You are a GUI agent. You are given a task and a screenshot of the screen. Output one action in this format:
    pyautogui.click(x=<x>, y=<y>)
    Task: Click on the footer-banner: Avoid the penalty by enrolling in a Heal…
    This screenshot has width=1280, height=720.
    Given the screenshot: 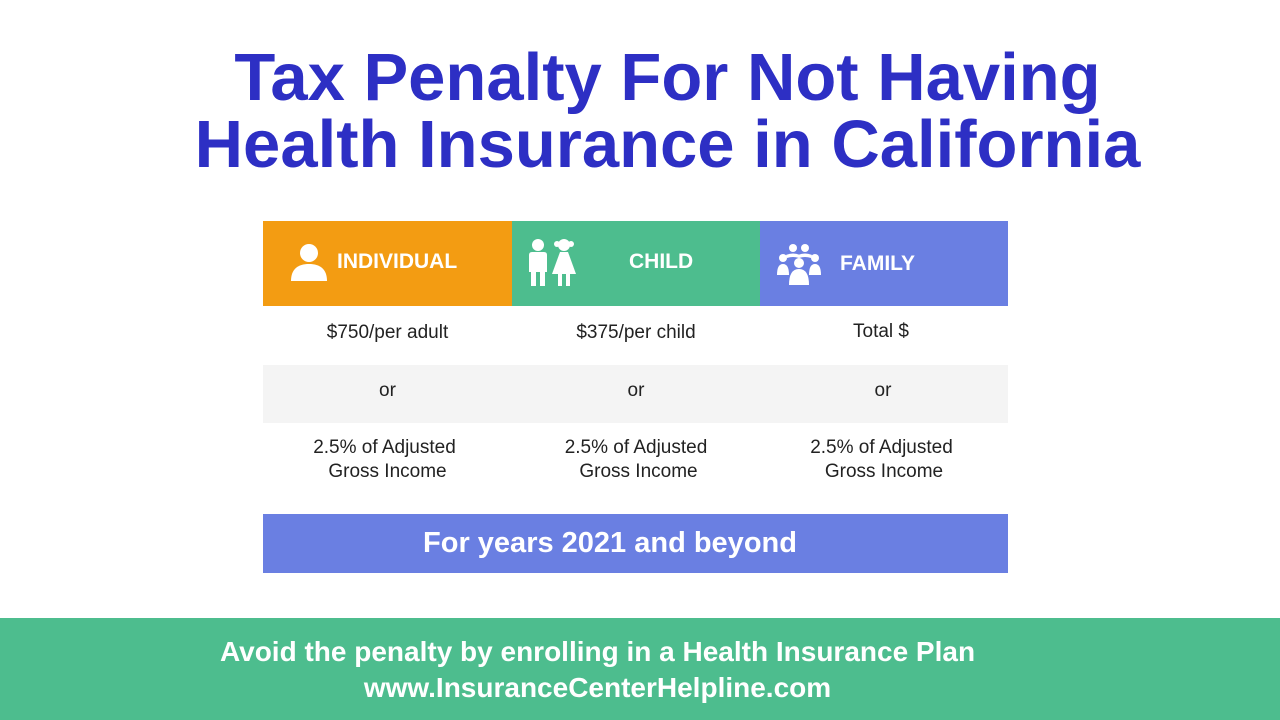 What is the action you would take?
    pyautogui.click(x=640, y=669)
    